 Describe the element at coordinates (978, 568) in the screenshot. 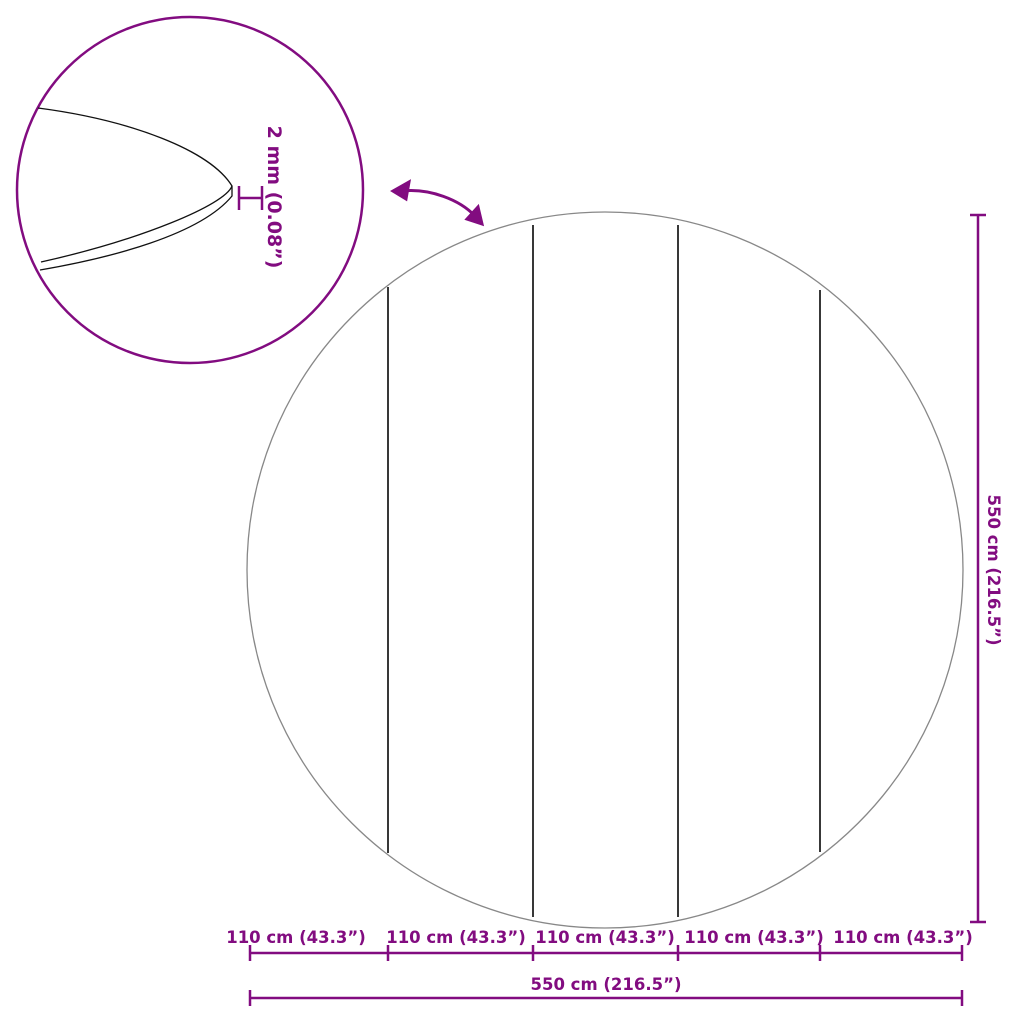

I see `height-dimension` at that location.